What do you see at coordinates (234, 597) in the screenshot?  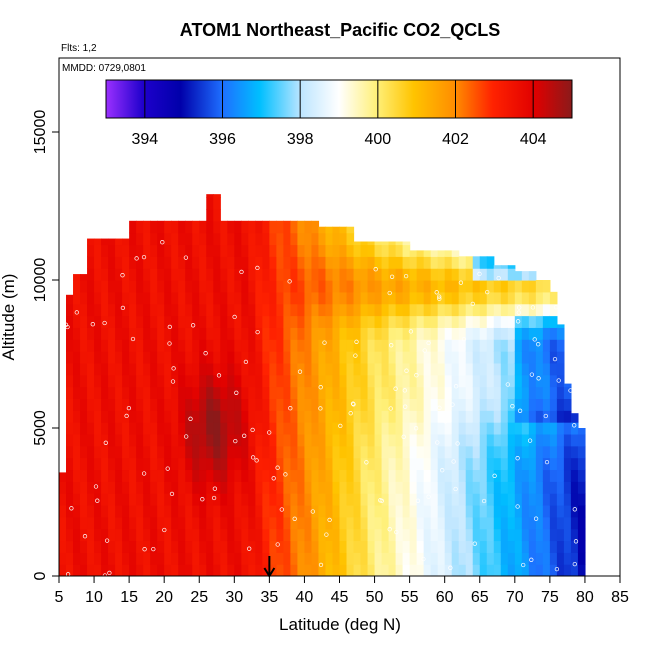 I see `x-tick-label: 30` at bounding box center [234, 597].